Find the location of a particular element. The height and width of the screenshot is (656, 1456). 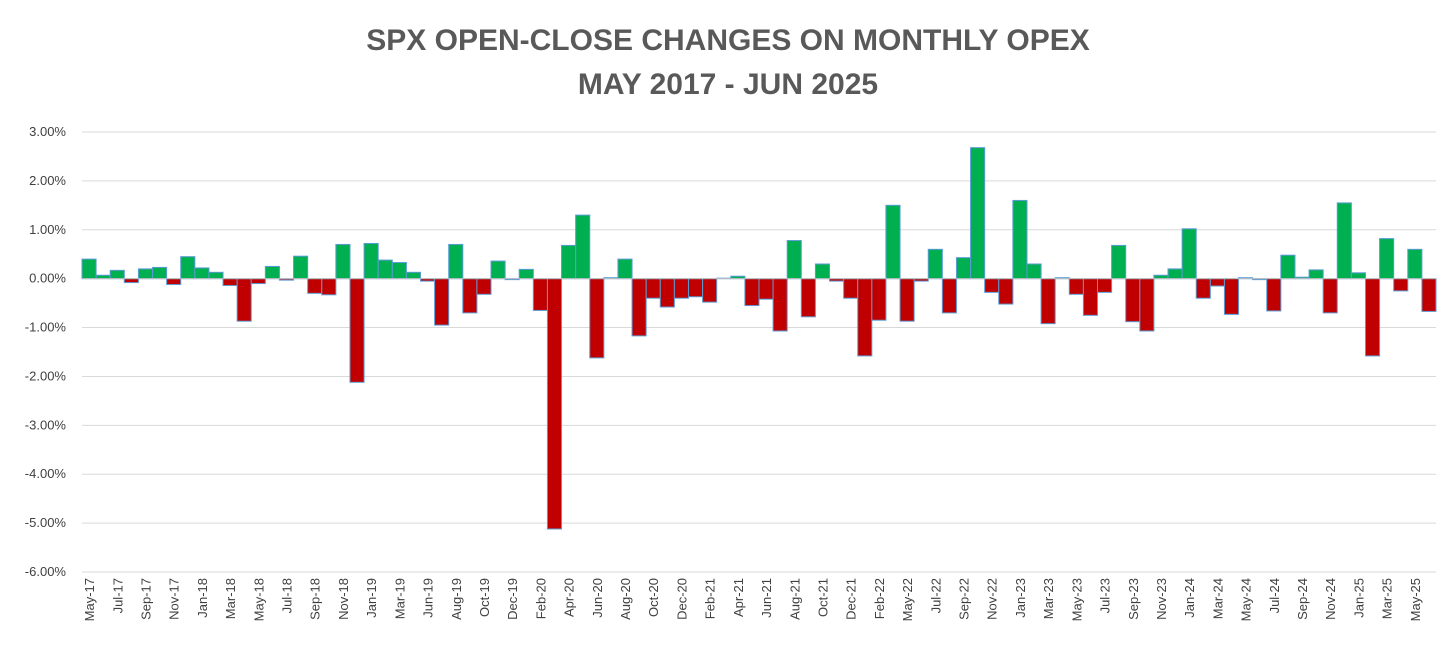

x-tick-label: Mar-25 is located at coordinates (1387, 598).